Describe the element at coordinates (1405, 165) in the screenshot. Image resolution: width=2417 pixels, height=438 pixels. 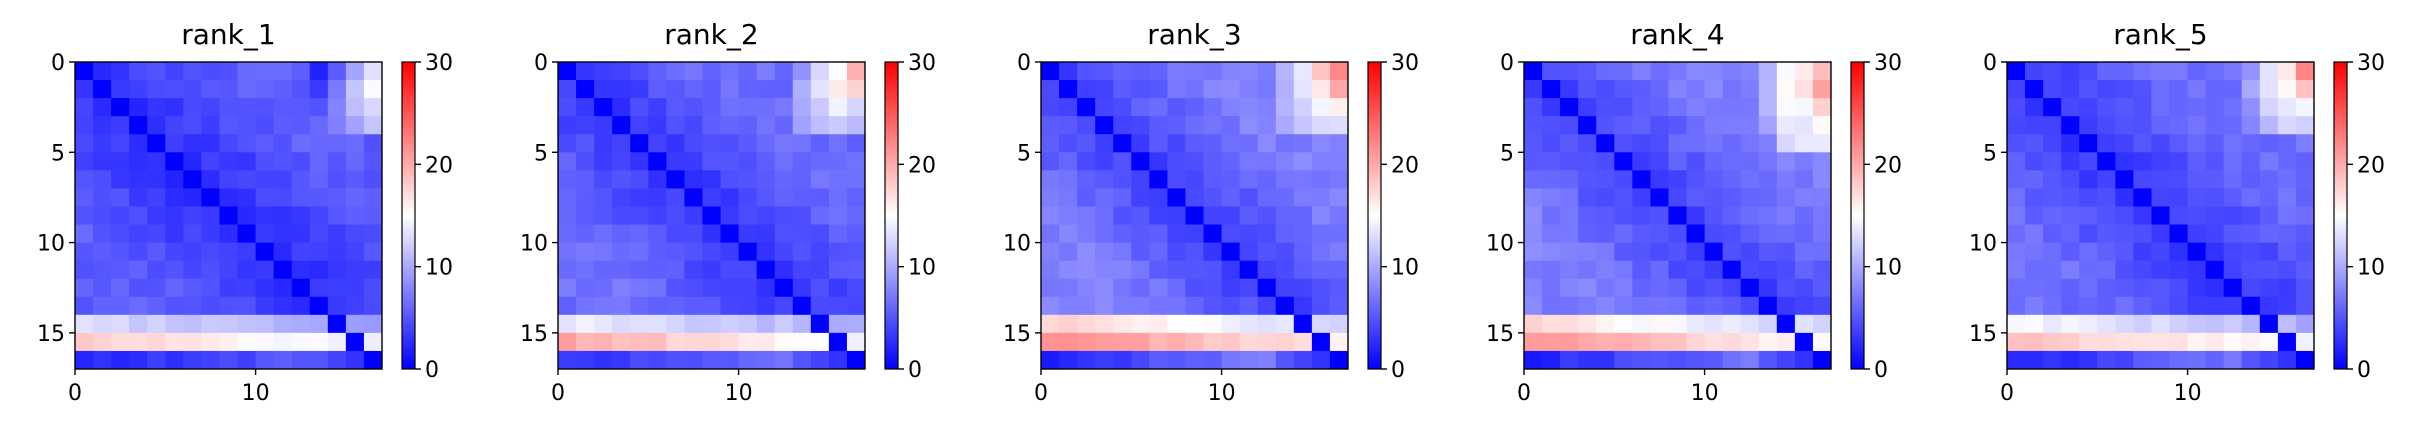
I see `colorbar-tick-label: 20` at that location.